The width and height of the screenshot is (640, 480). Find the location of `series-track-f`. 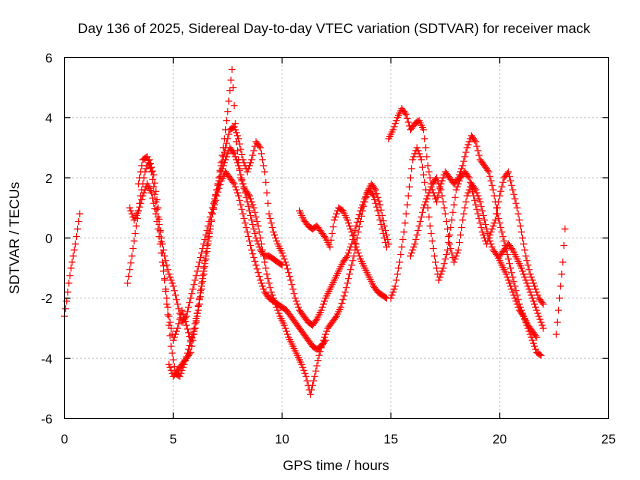

series-track-f is located at coordinates (343, 253).